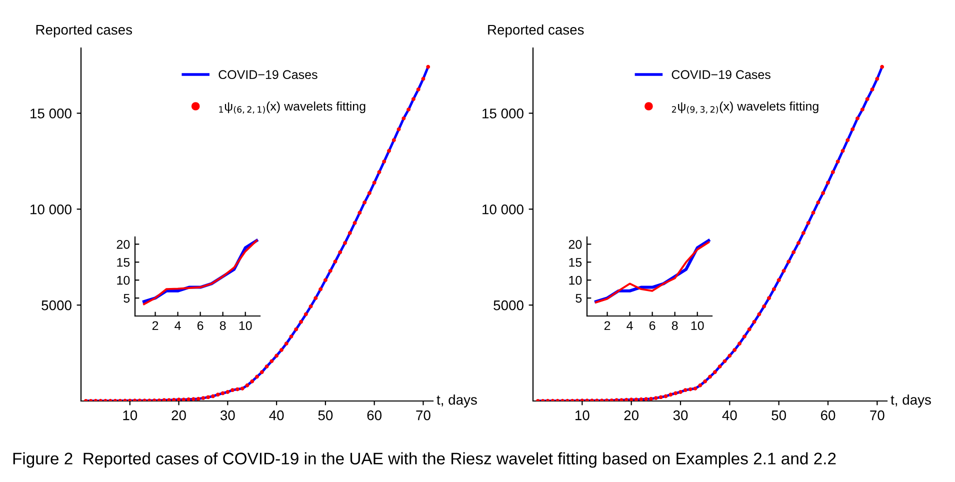 This screenshot has width=955, height=482. Describe the element at coordinates (424, 460) in the screenshot. I see `caption: Figure 2 Reported cases of COVID-19 in the UAE with the Riesz wavelet fitting based on Examples 2.1 and 2.2` at that location.